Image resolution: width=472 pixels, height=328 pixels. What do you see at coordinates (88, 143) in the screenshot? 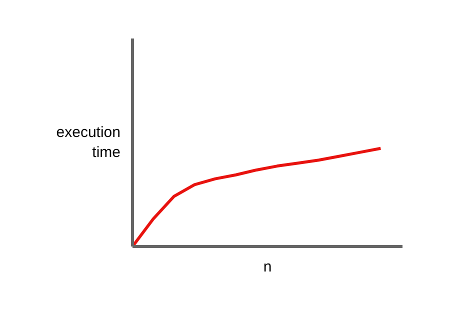
I see `y-axis-title: execution time` at bounding box center [88, 143].